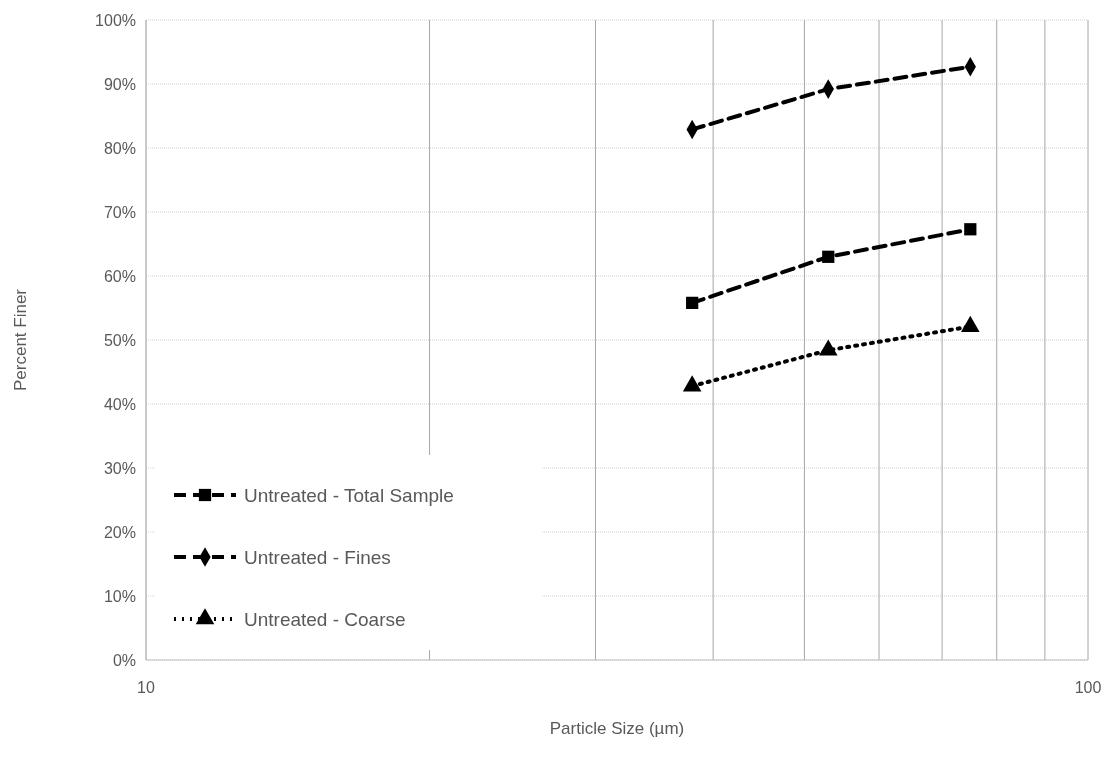  I want to click on y-axis-title: Percent Finer, so click(20, 340).